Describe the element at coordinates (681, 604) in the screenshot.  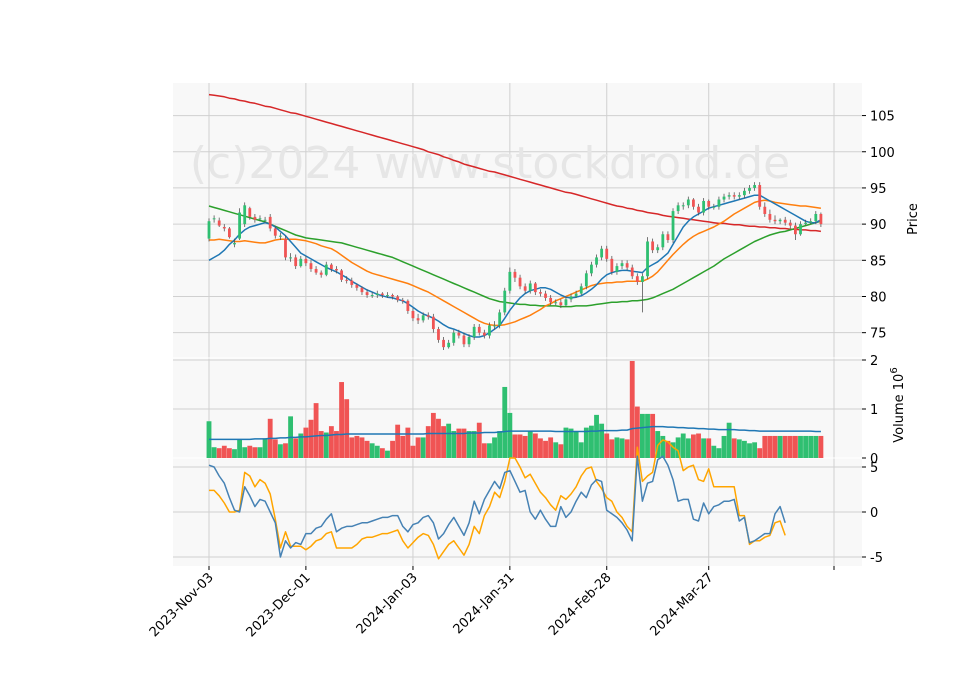
I see `x-axis-tick-label: 2024-Mar-27` at that location.